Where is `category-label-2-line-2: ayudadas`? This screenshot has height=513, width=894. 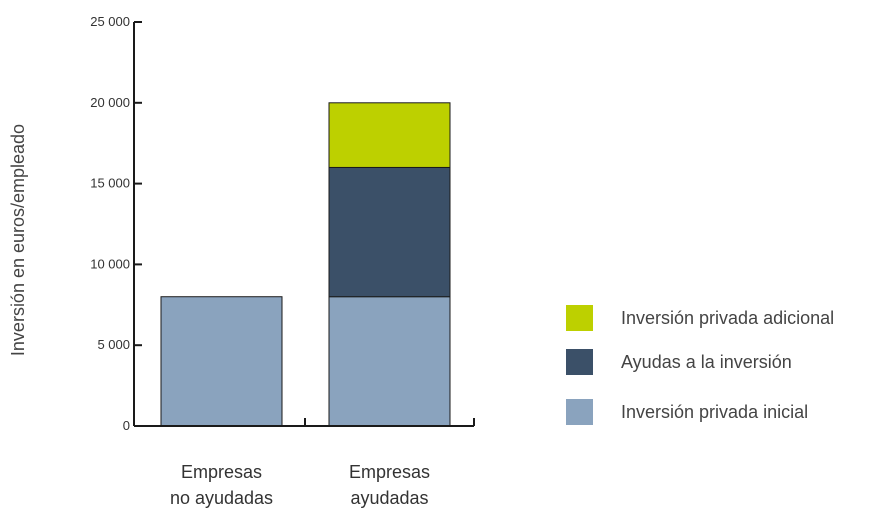
category-label-2-line-2: ayudadas is located at coordinates (389, 498).